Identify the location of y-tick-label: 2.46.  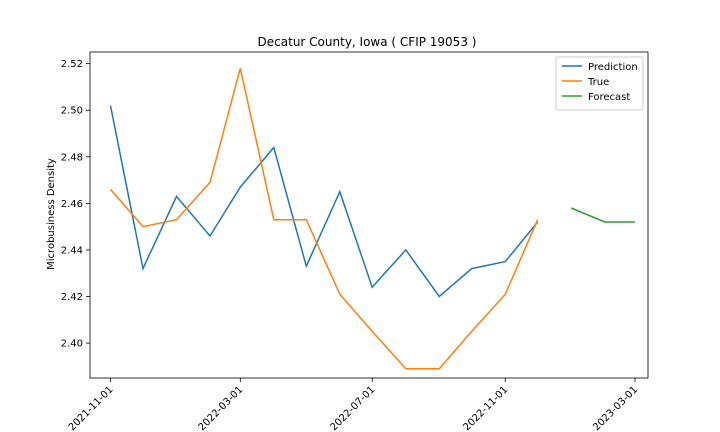
(72, 204).